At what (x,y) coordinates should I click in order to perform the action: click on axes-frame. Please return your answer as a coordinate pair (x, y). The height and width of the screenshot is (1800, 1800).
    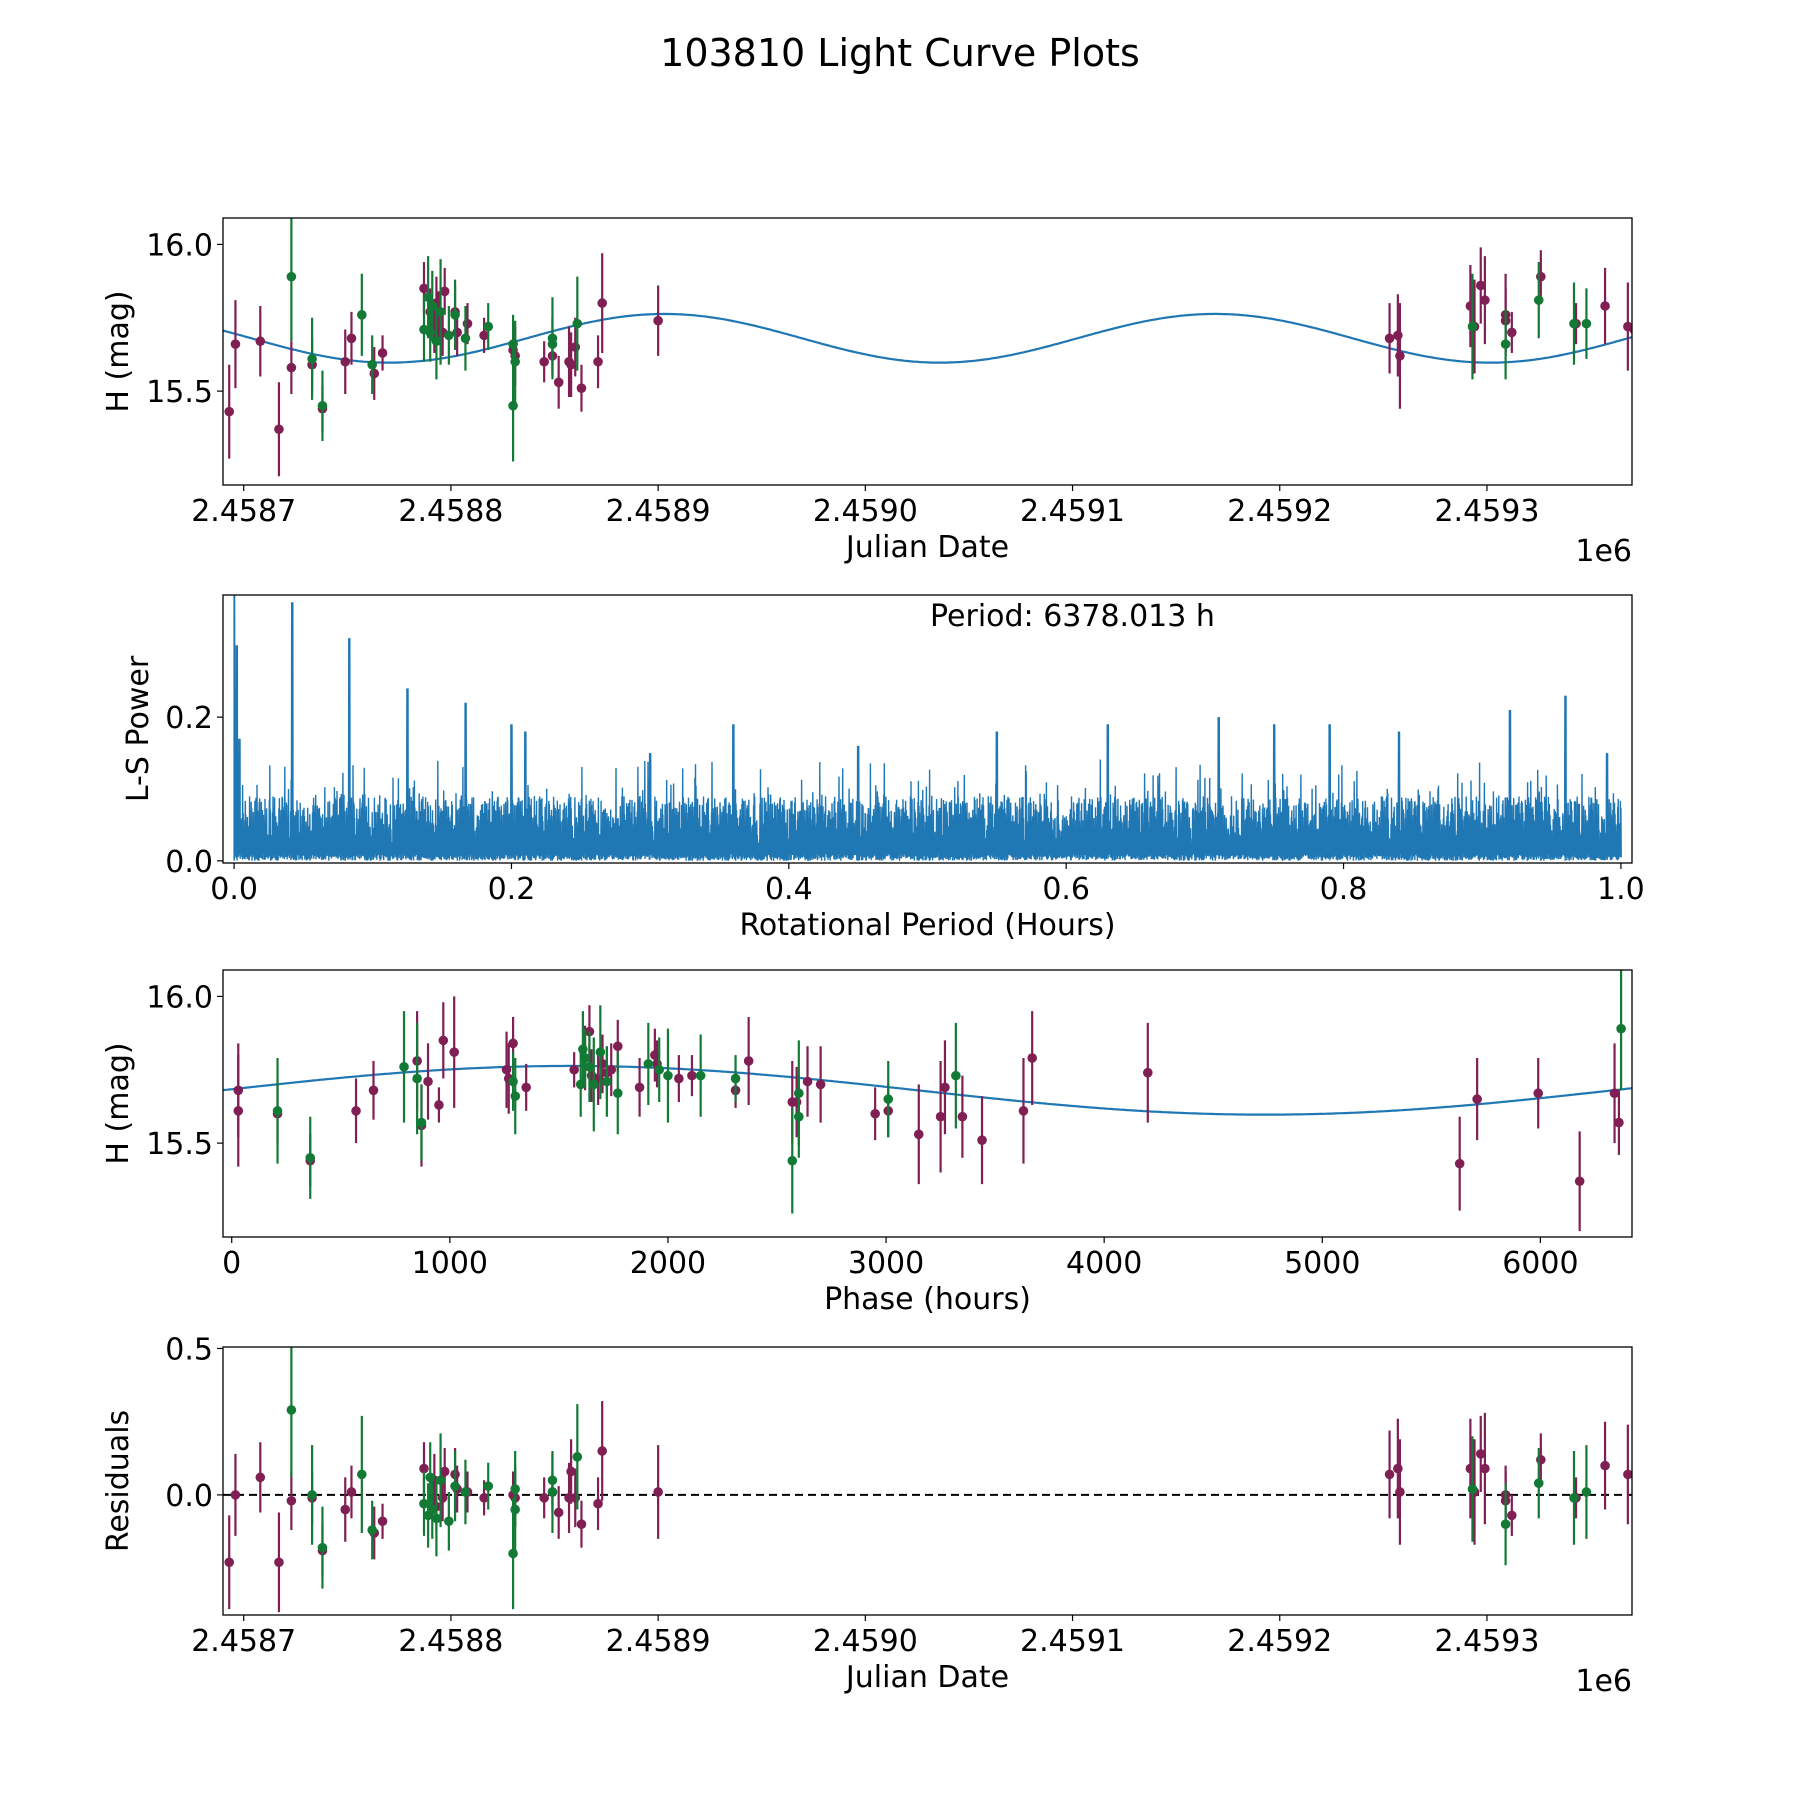
    Looking at the image, I should click on (927, 729).